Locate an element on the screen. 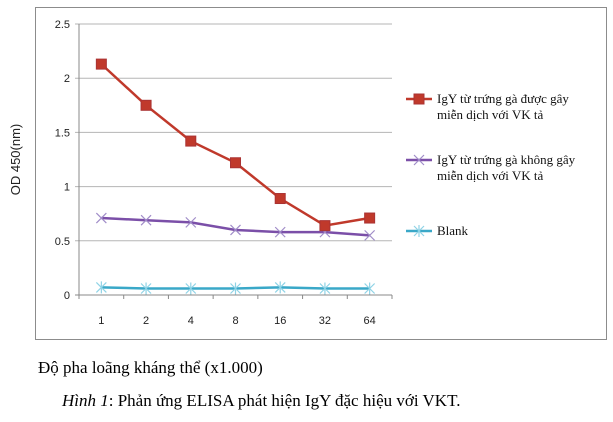 This screenshot has width=613, height=422. y-axis-label: OD 450(nm) is located at coordinates (15, 160).